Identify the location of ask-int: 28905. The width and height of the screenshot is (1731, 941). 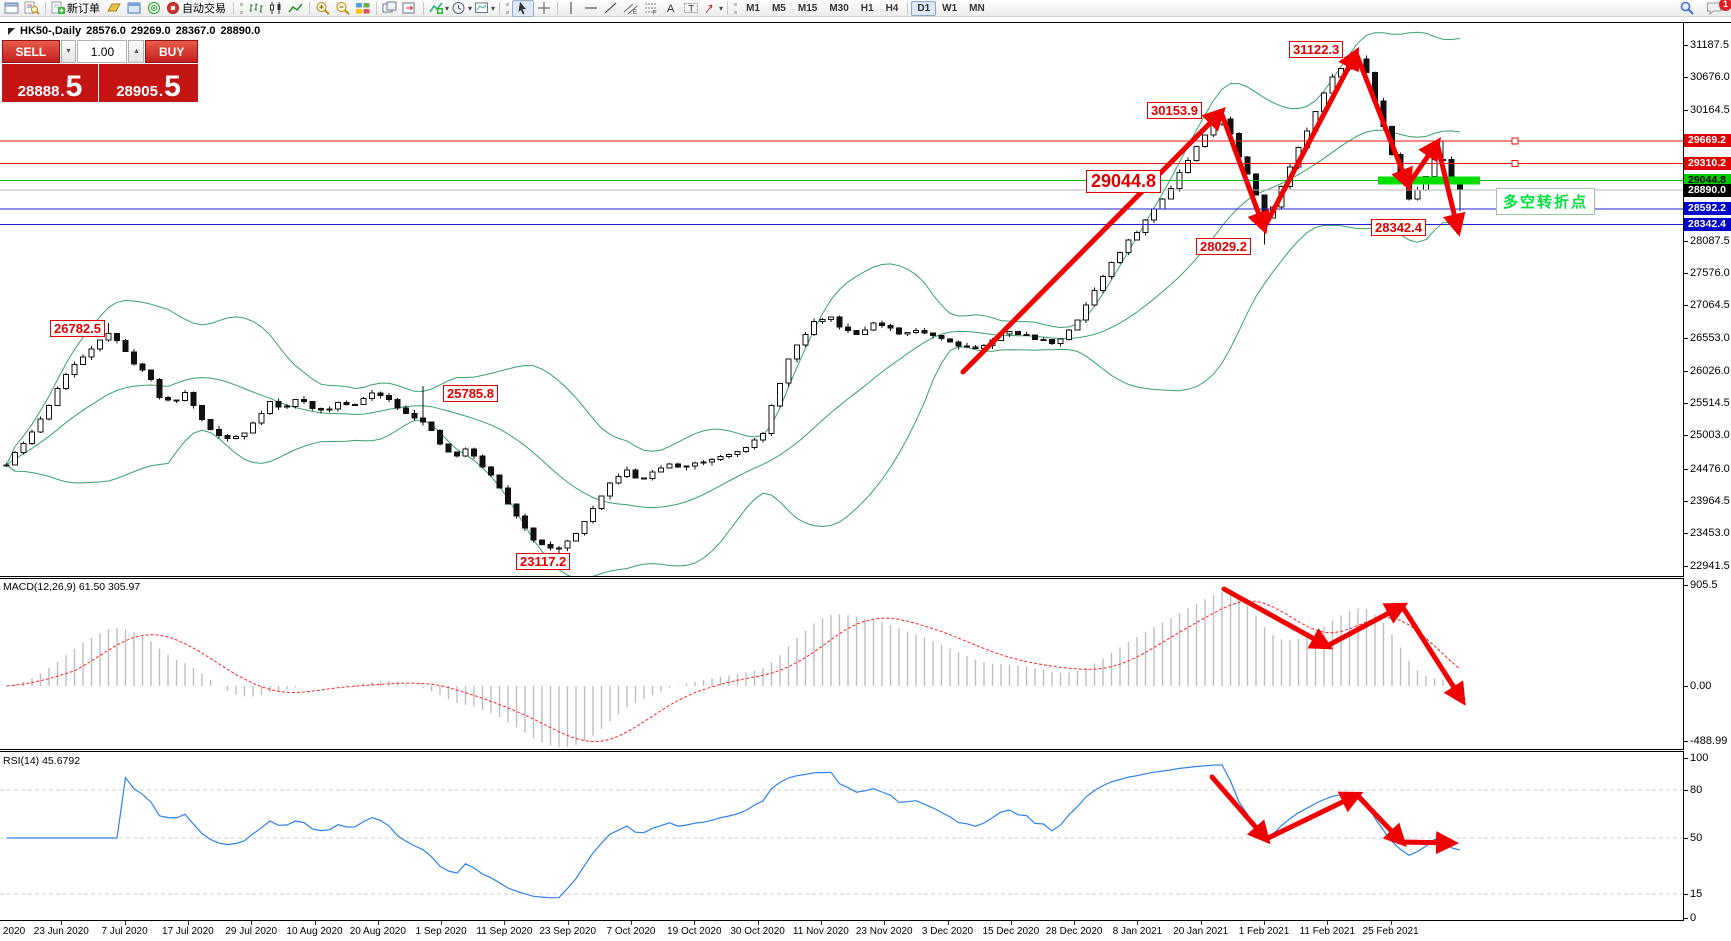
(137, 91).